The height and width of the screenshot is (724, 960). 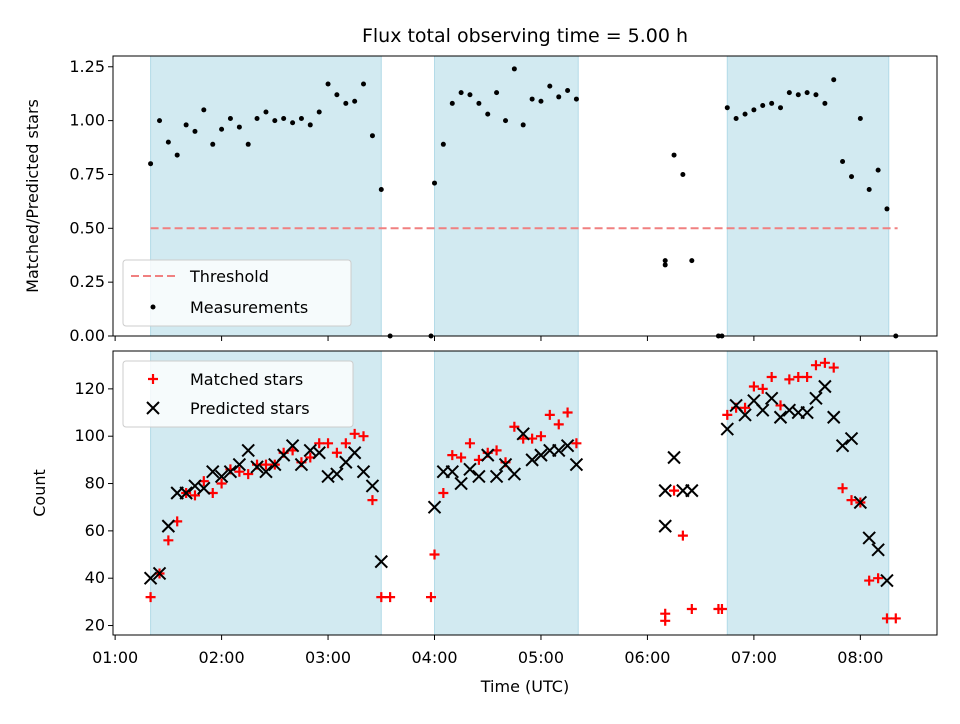 What do you see at coordinates (95, 577) in the screenshot?
I see `y-tick-label: 40` at bounding box center [95, 577].